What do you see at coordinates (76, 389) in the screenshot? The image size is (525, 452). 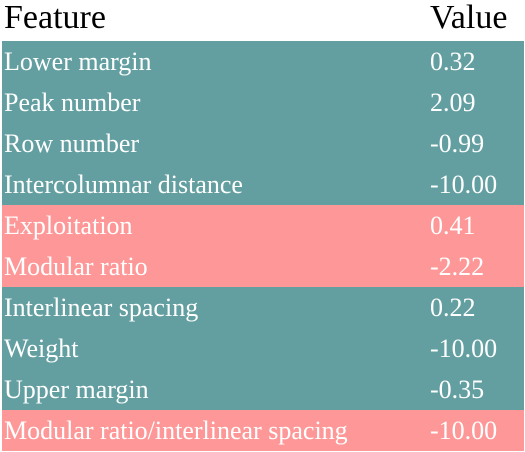 I see `feature-cell: Upper margin` at bounding box center [76, 389].